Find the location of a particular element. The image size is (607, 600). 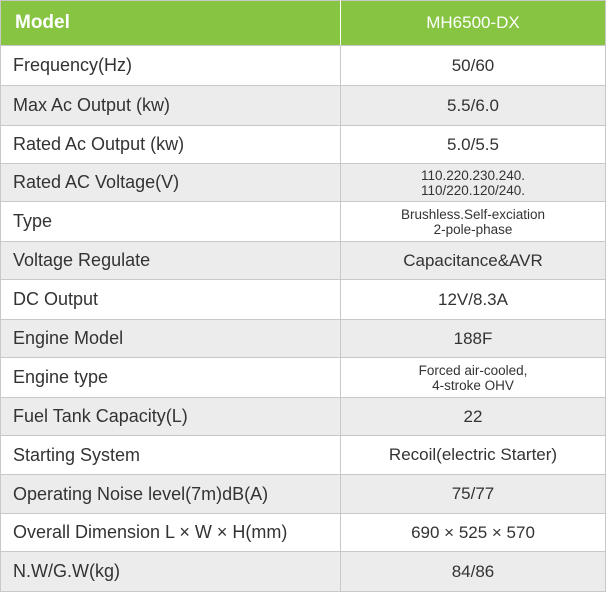

header-row: Model MH6500-DX is located at coordinates (303, 23).